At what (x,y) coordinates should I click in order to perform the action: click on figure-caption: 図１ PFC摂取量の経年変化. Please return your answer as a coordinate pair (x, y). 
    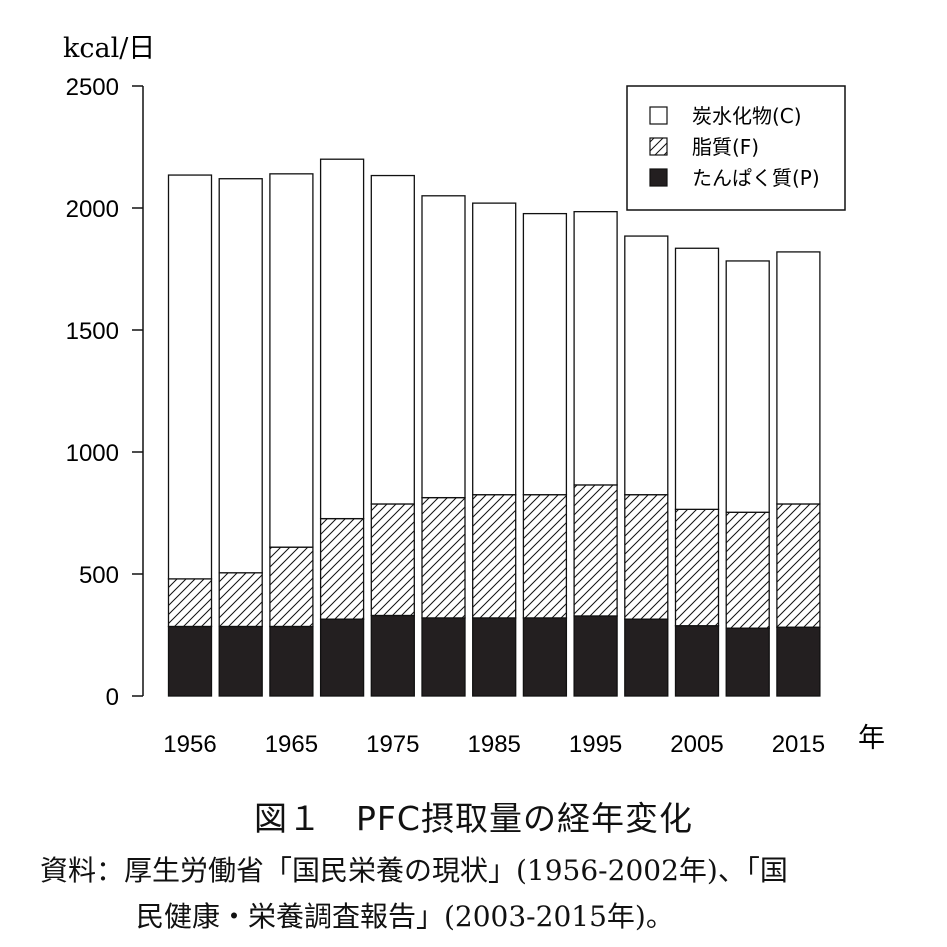
    Looking at the image, I should click on (473, 818).